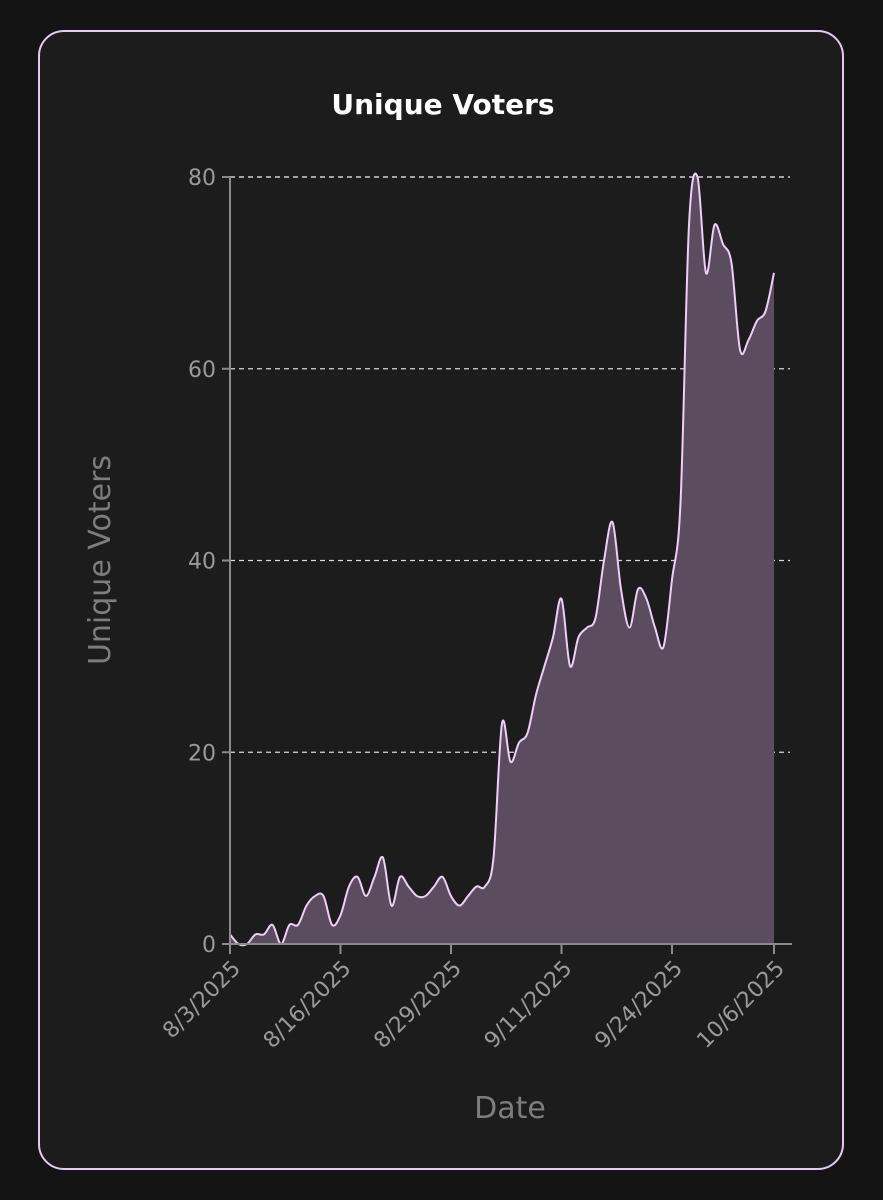 The image size is (883, 1200). I want to click on x-tick-label: 9/24/2025, so click(638, 1004).